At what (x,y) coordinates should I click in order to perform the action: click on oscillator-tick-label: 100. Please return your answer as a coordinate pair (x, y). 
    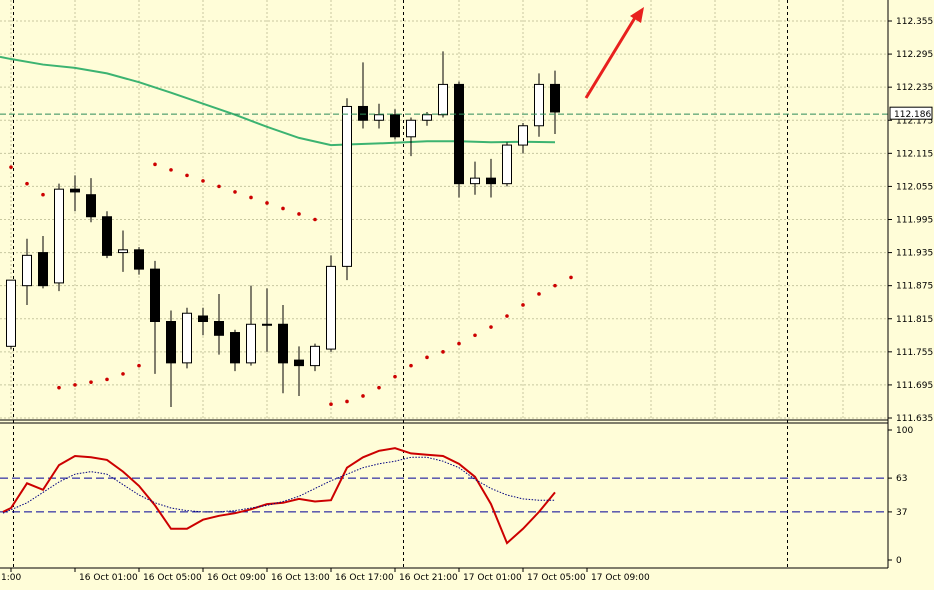
    Looking at the image, I should click on (904, 431).